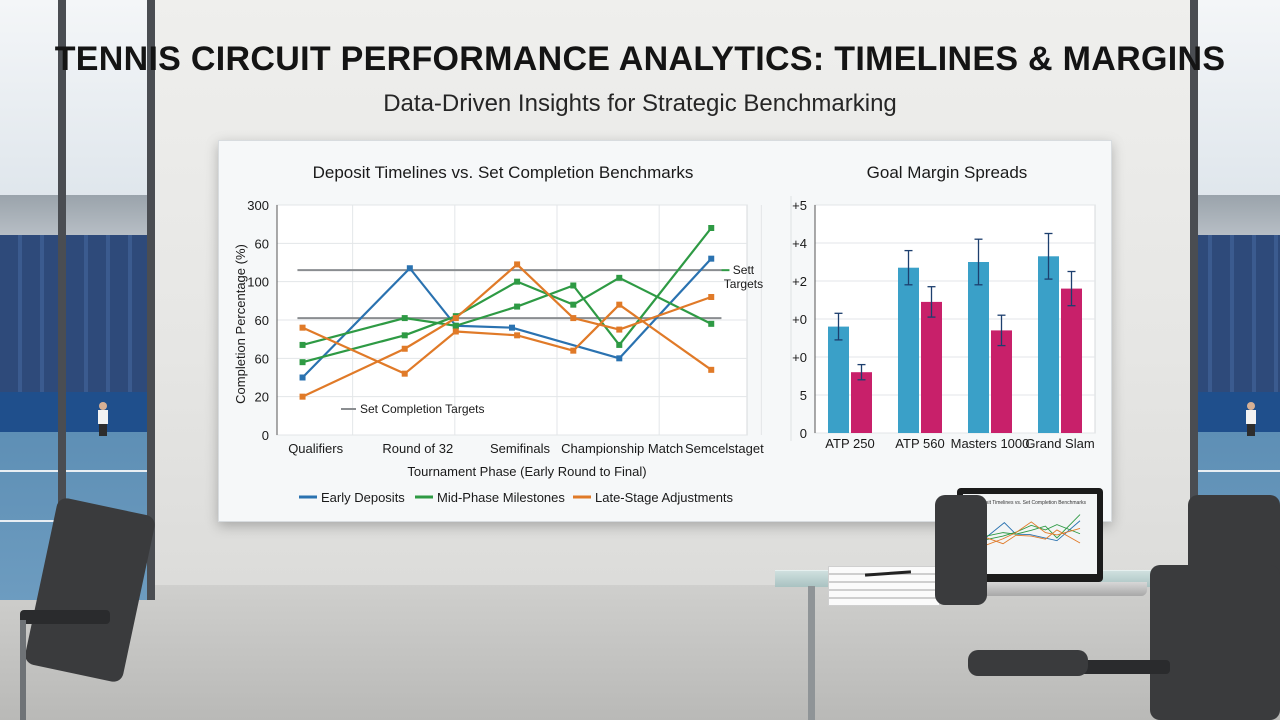 The image size is (1280, 720). Describe the element at coordinates (1235, 300) in the screenshot. I see `right-window` at that location.